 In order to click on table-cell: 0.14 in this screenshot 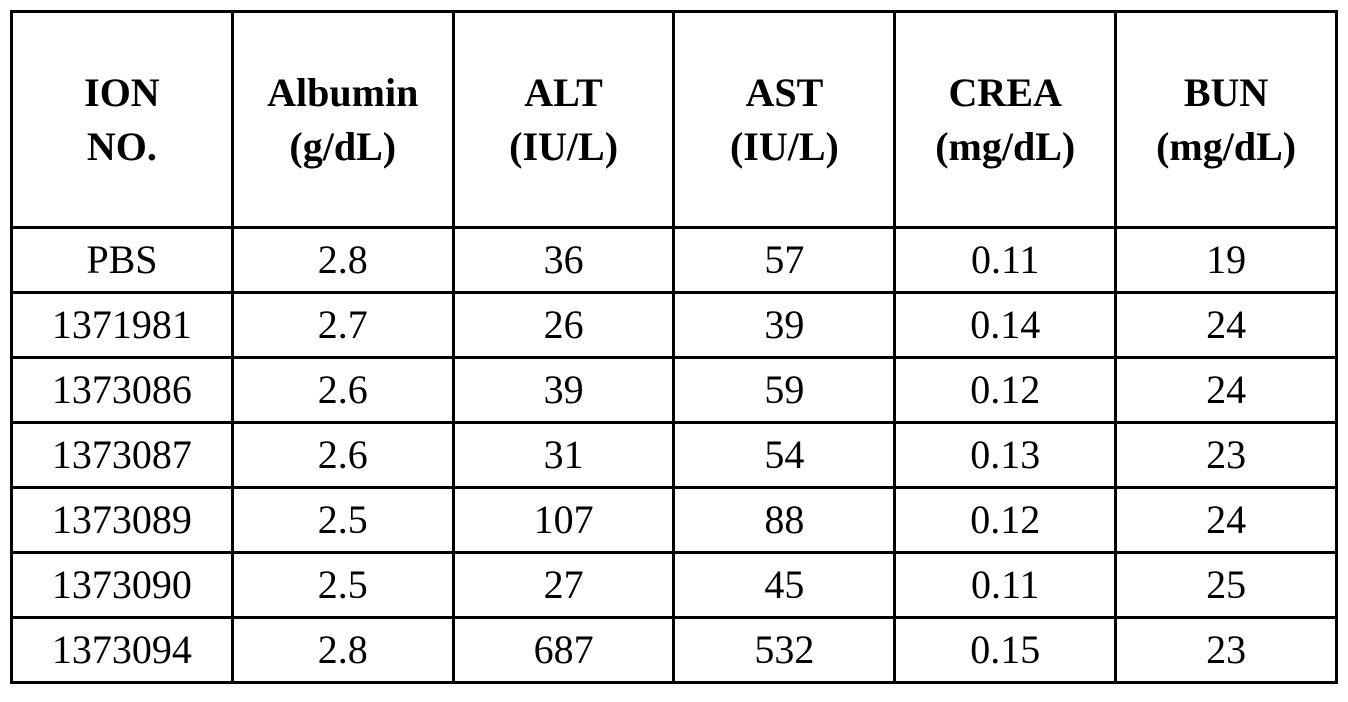, I will do `click(1005, 325)`.